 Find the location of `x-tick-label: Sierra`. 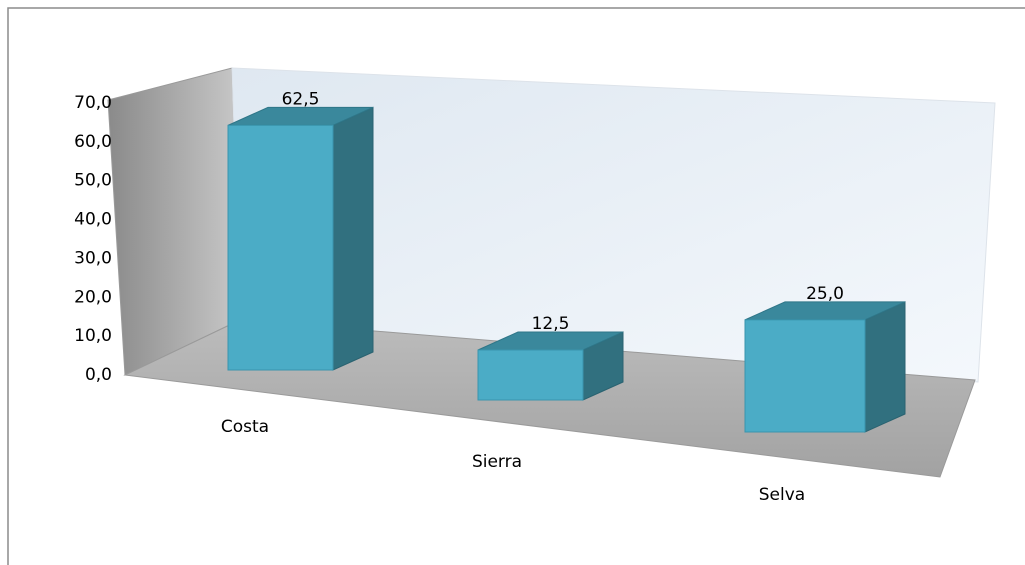

x-tick-label: Sierra is located at coordinates (497, 462).